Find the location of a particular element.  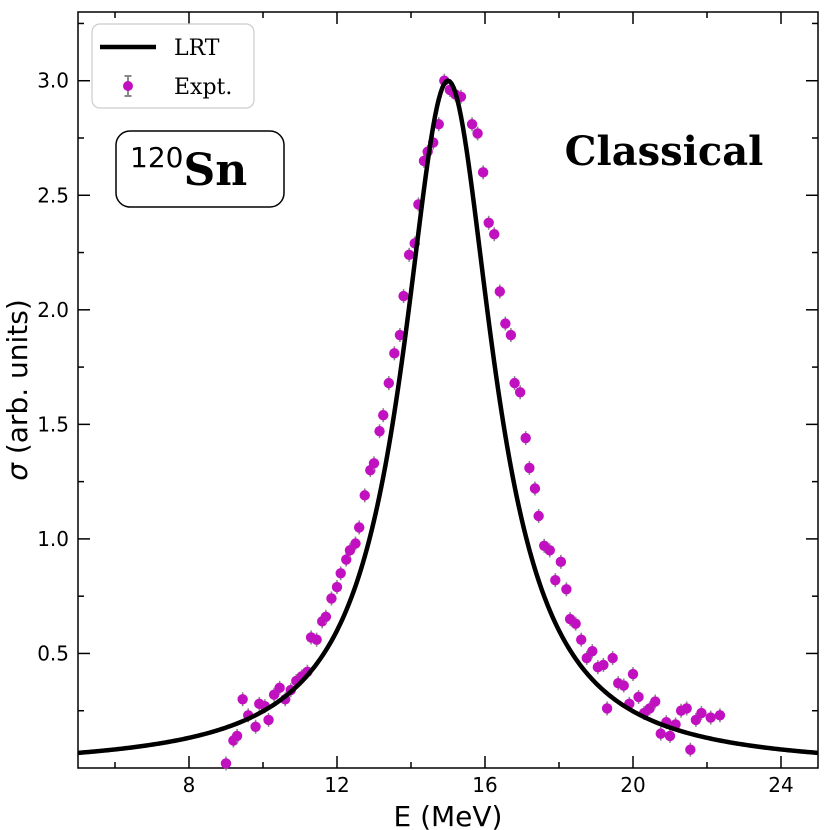

legend: LRT Expt. is located at coordinates (173, 66).